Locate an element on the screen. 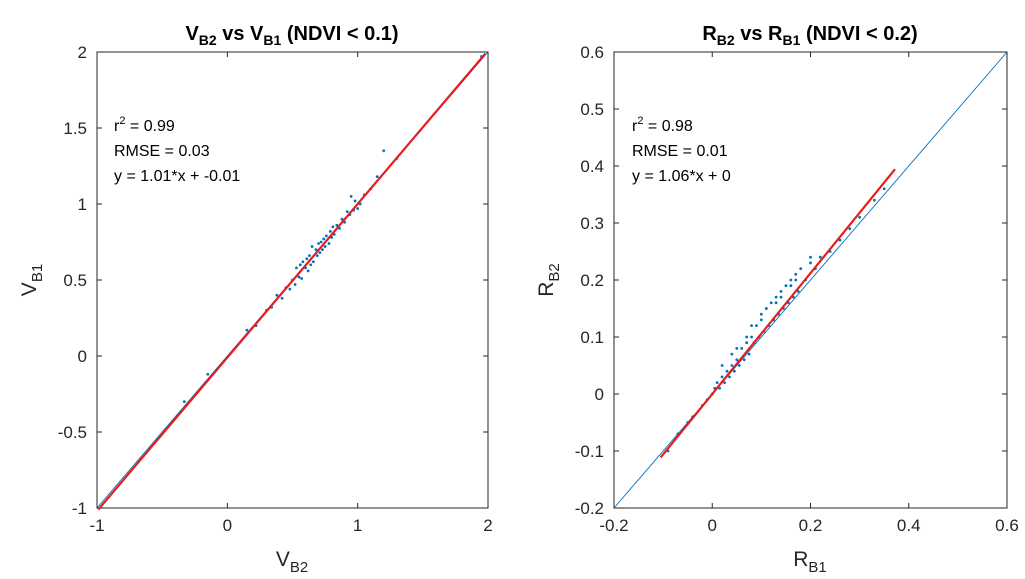 Image resolution: width=1025 pixels, height=579 pixels. y-tick-label: 0.4 is located at coordinates (592, 166).